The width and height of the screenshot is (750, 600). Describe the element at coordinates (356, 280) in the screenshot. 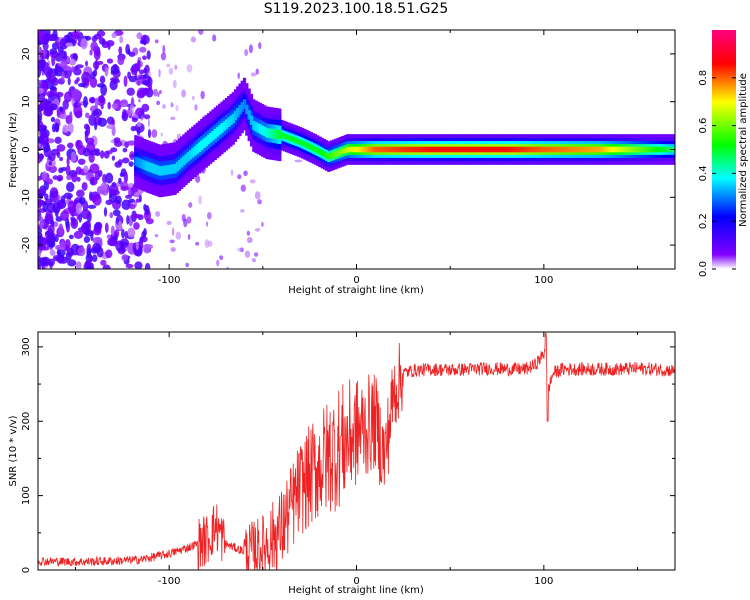

I see `spectrogram-x-tick-label: 0` at that location.